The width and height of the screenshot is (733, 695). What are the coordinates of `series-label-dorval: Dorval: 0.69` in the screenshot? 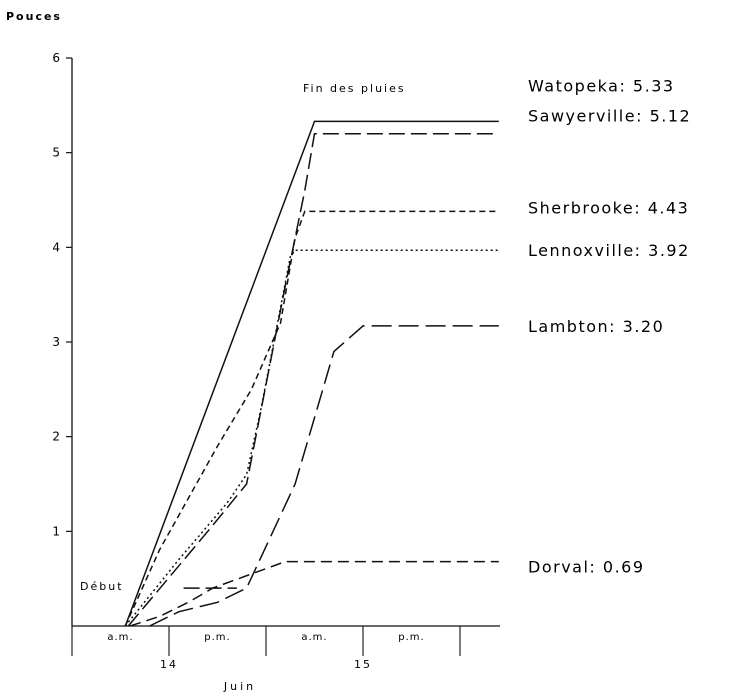 It's located at (586, 567).